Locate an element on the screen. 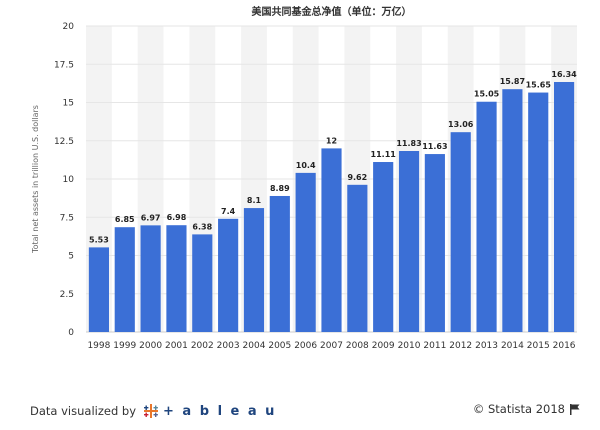  y-tick-label: 2.5 is located at coordinates (67, 295).